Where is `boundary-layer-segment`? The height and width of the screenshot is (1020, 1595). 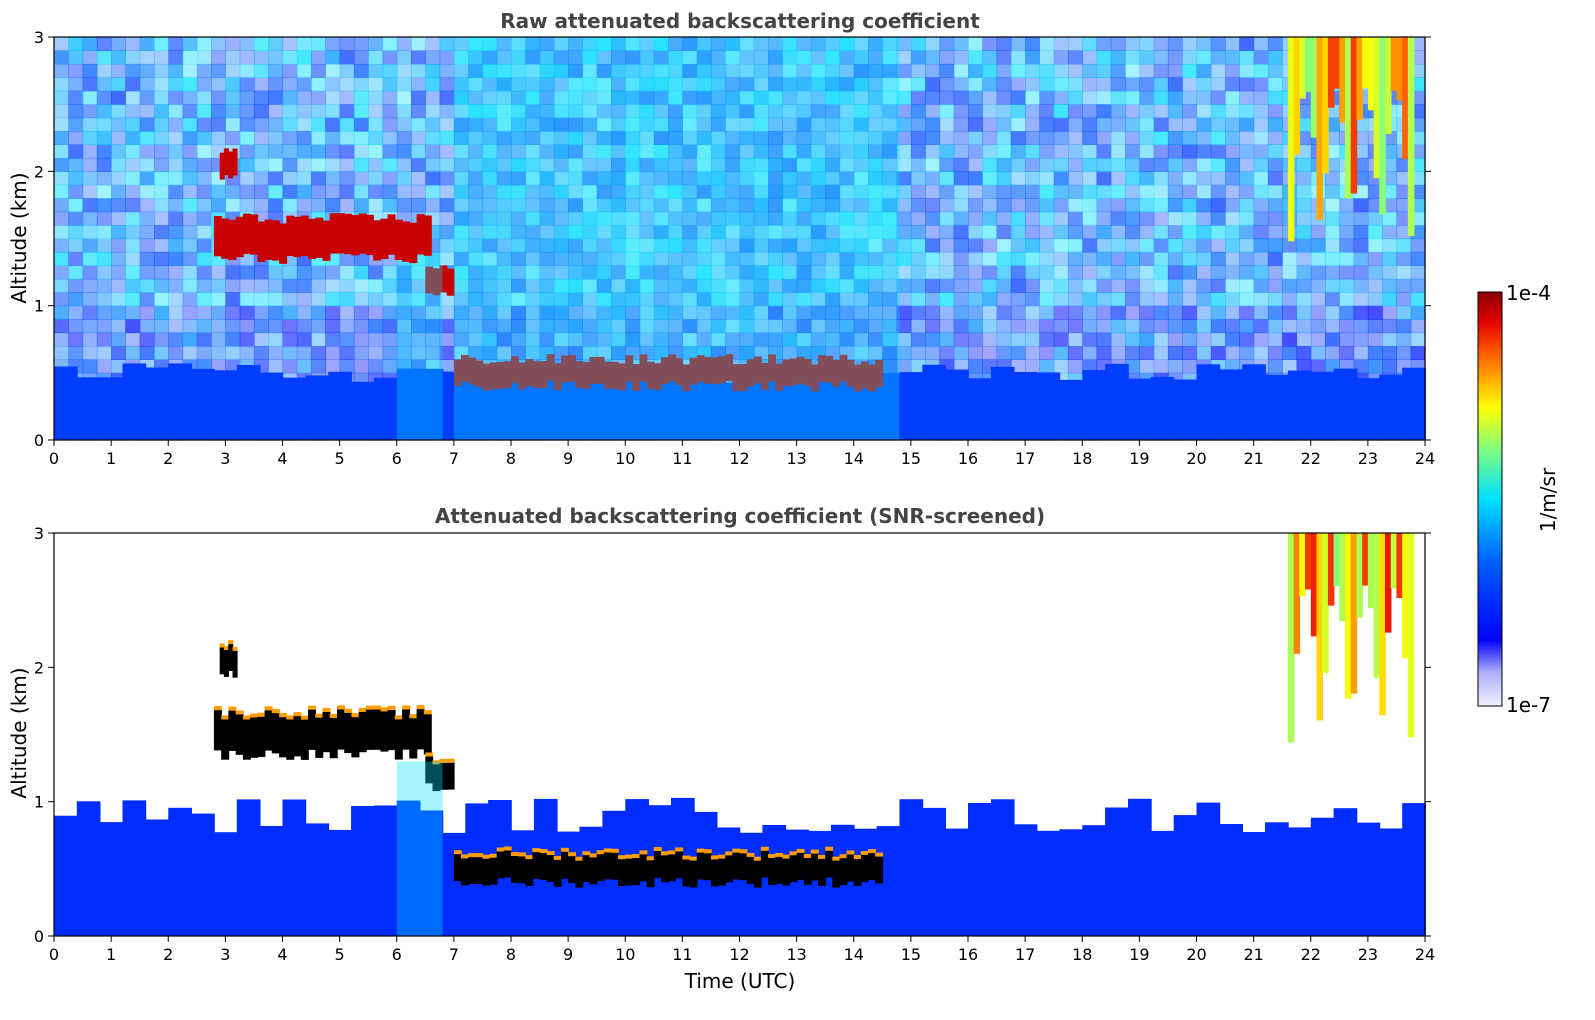
boundary-layer-segment is located at coordinates (797, 409).